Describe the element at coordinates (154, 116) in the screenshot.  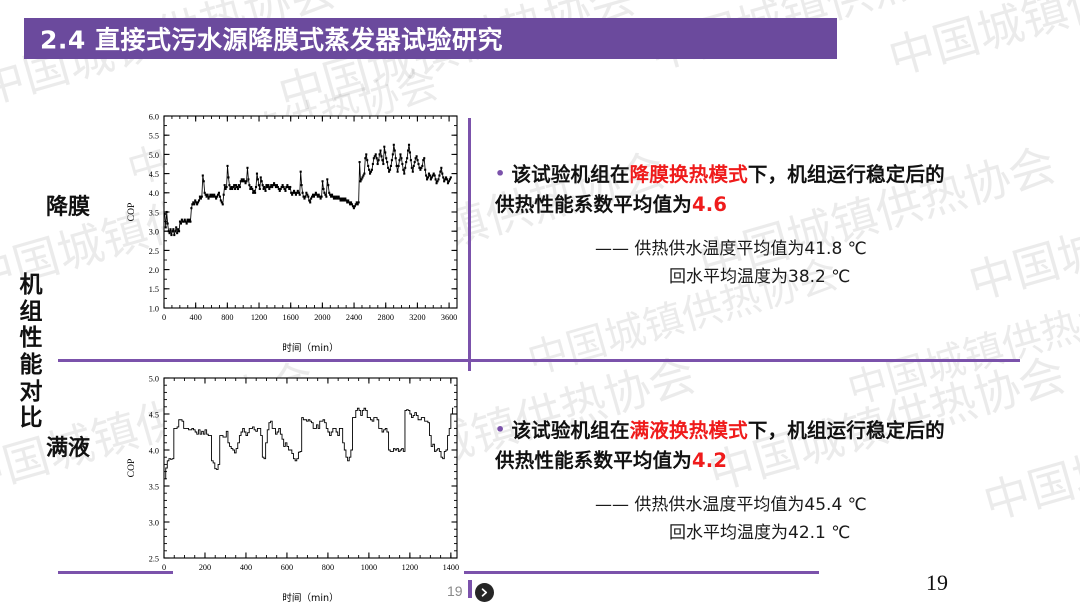
I see `y-tick-label: 6.0` at that location.